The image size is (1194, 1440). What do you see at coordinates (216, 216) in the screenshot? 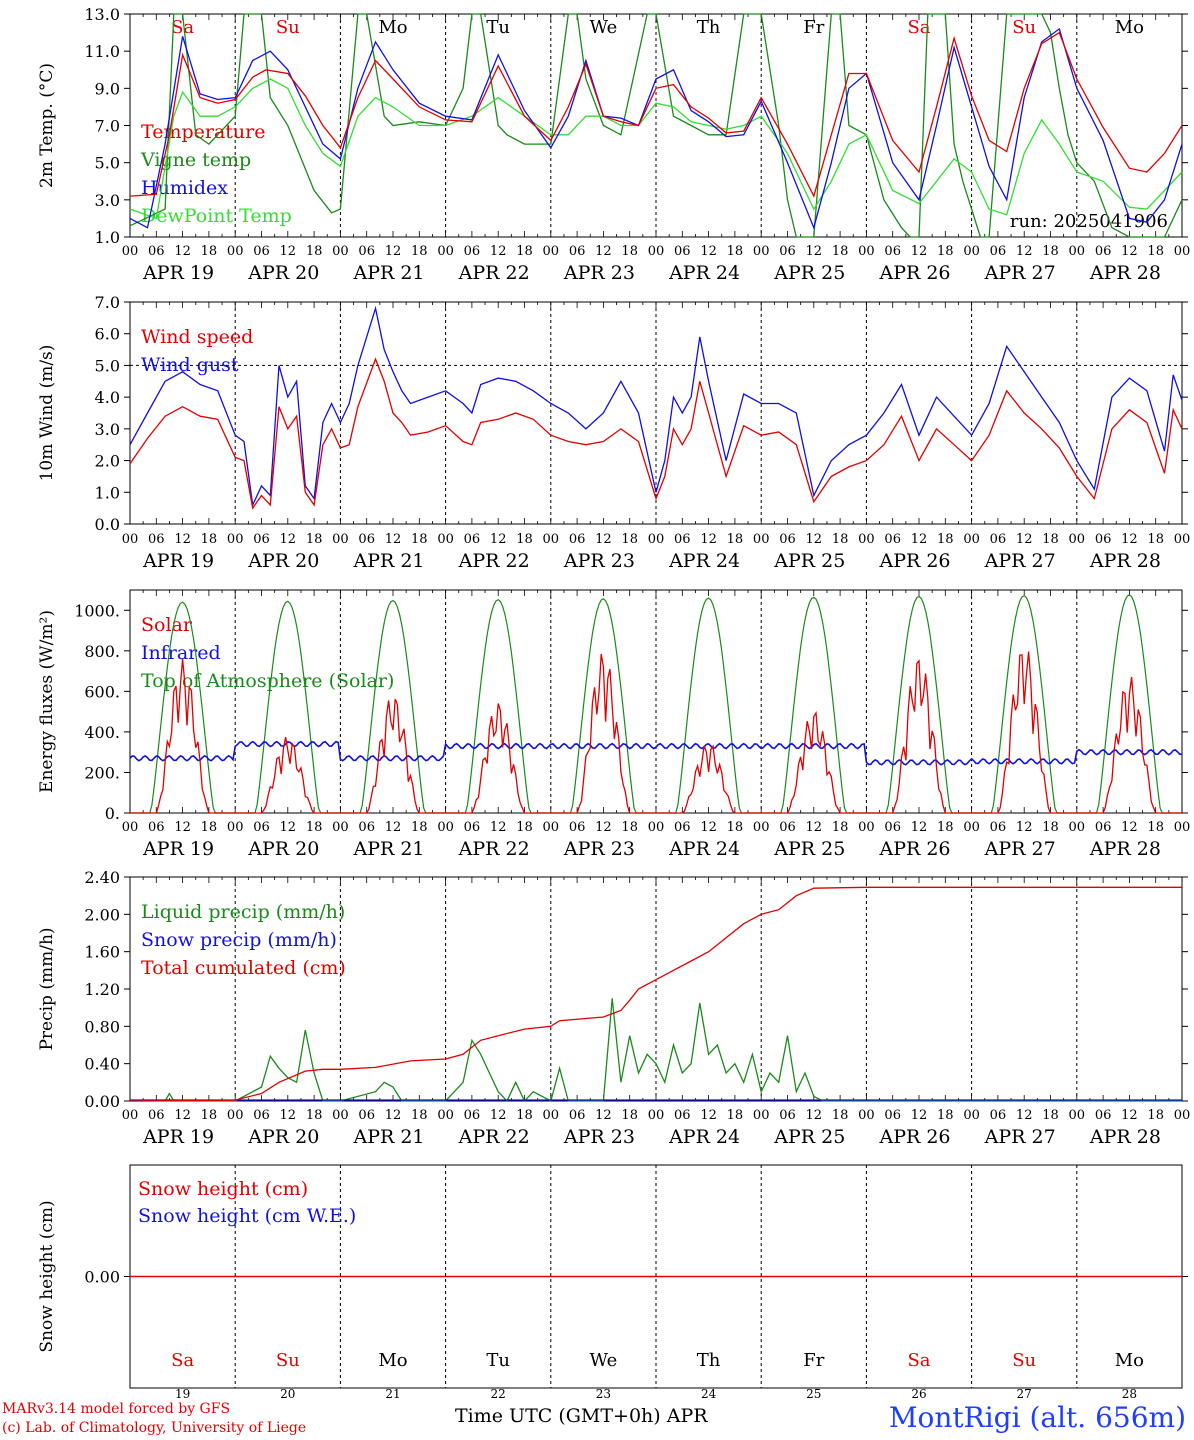
I see `temp-legend-3: DewPoint Temp` at bounding box center [216, 216].